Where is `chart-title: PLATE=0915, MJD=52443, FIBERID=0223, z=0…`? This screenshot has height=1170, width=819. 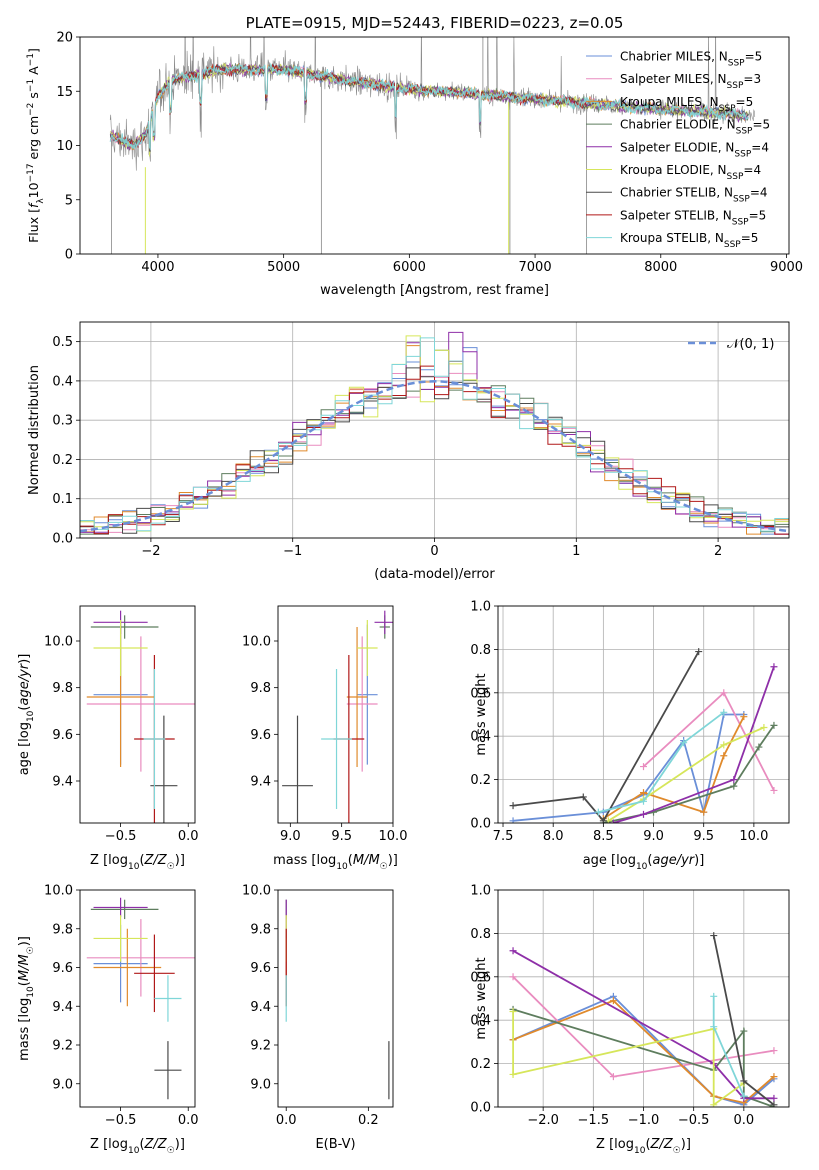 chart-title: PLATE=0915, MJD=52443, FIBERID=0223, z=0… is located at coordinates (435, 23).